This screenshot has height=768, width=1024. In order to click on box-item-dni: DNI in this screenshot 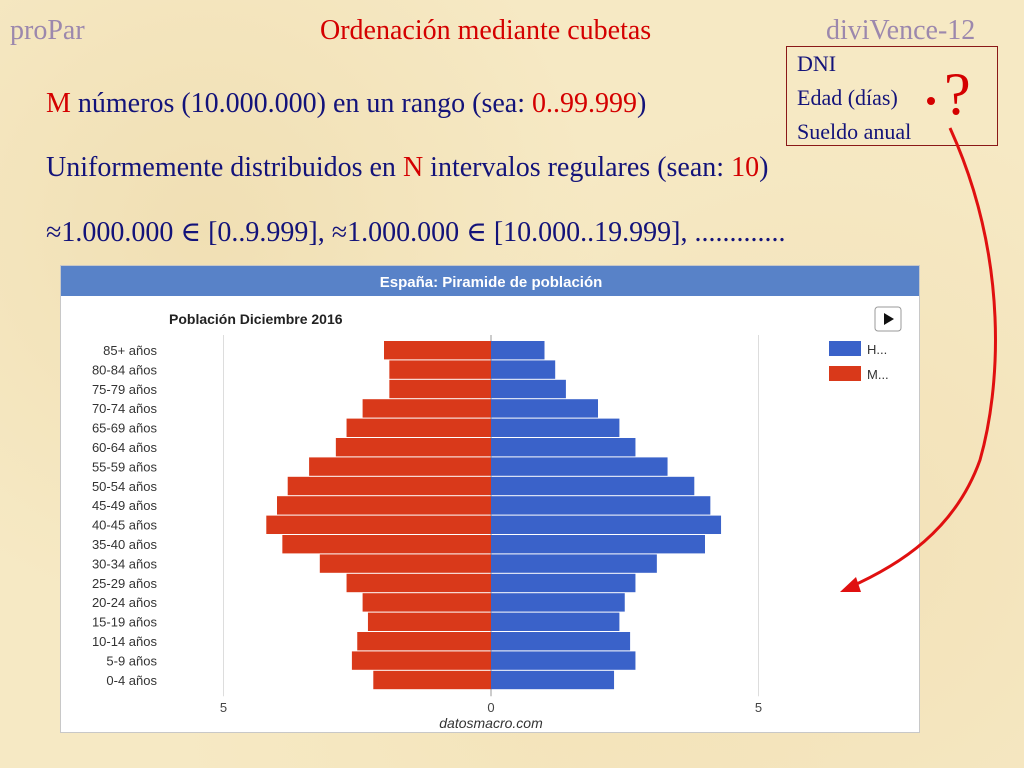, I will do `click(817, 63)`.